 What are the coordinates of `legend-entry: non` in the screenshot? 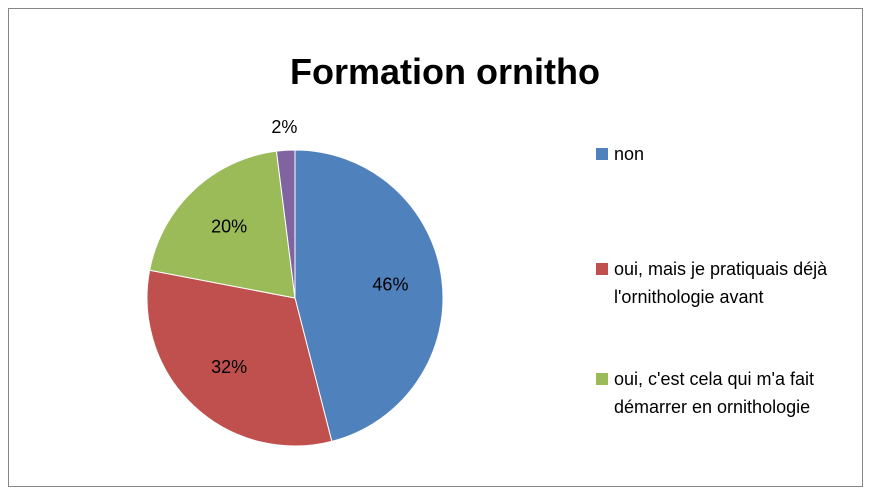 It's located at (620, 154).